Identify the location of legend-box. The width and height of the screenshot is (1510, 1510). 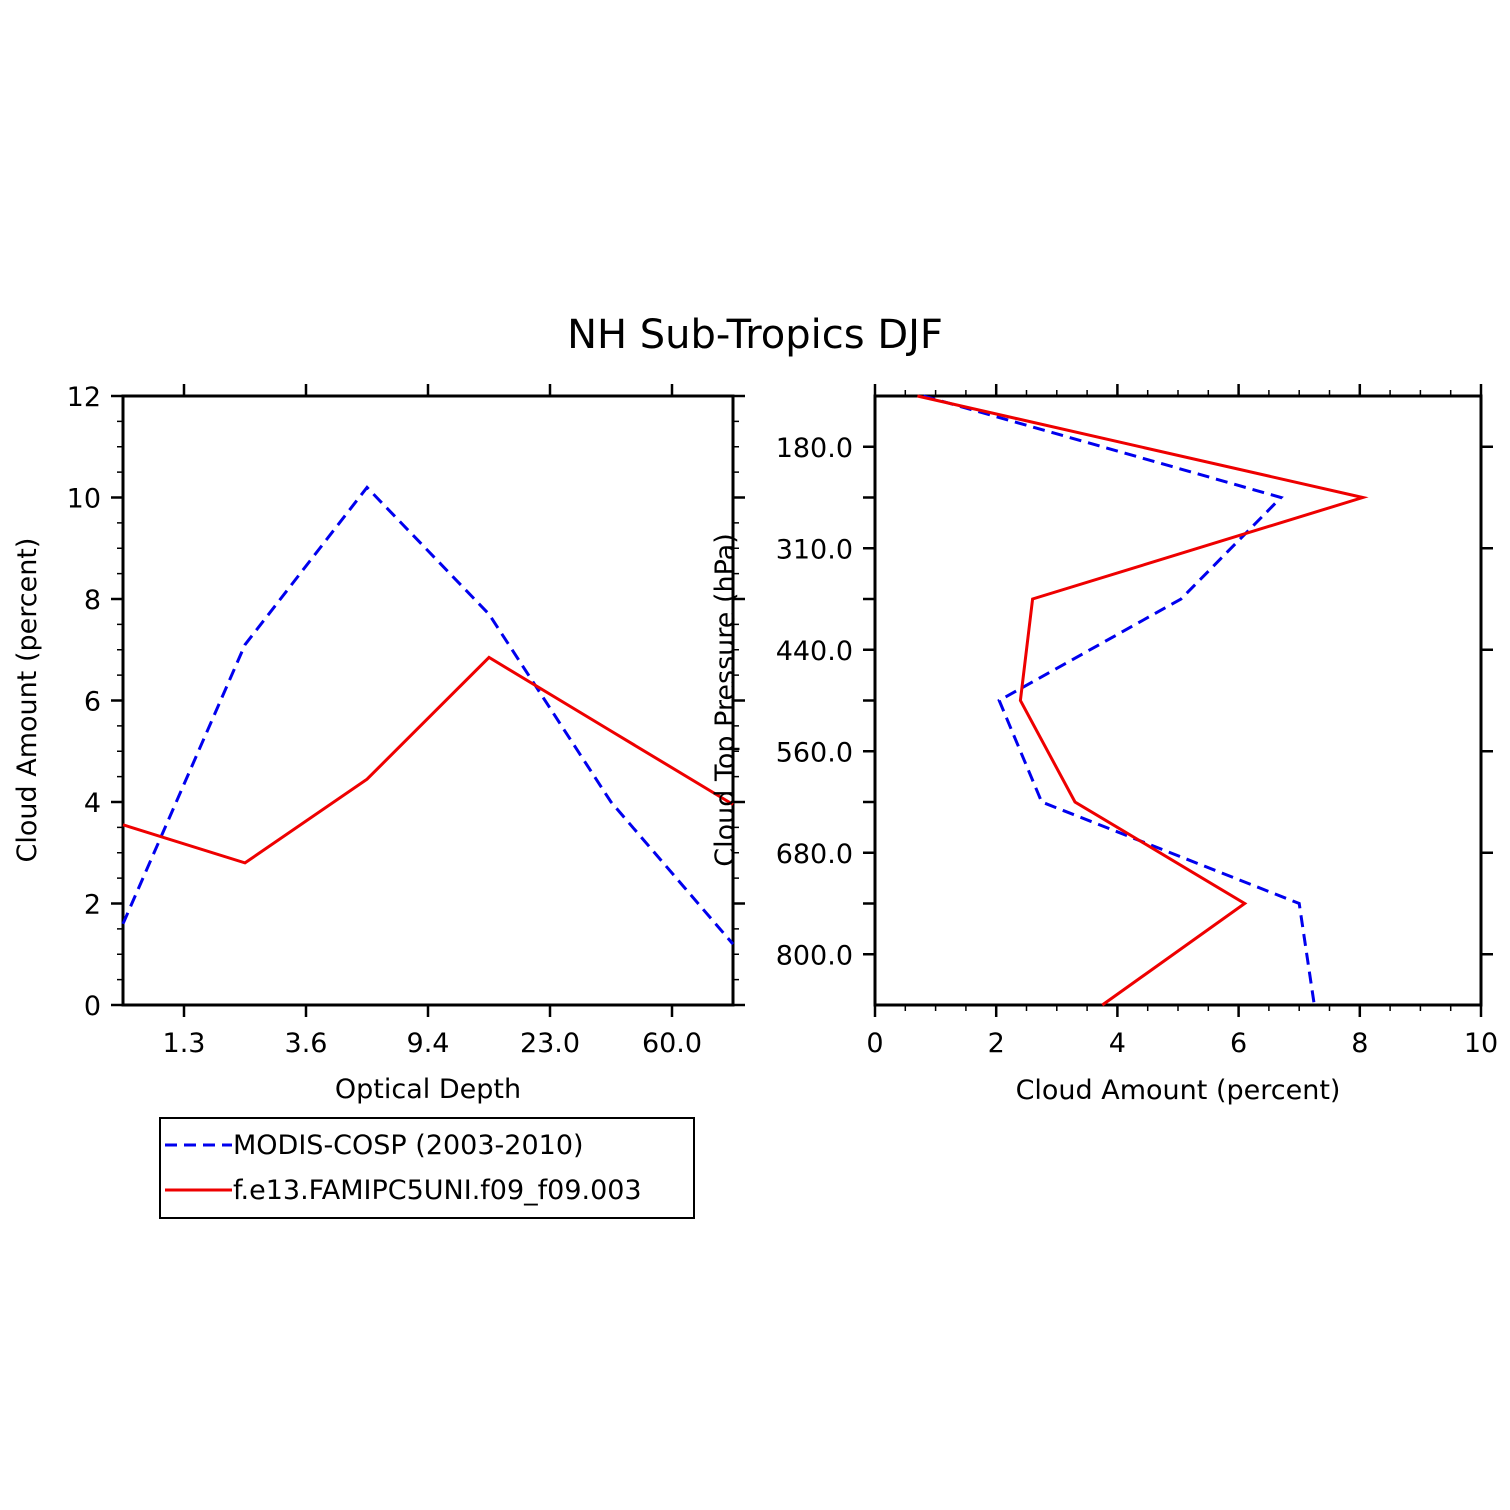
(427, 1168).